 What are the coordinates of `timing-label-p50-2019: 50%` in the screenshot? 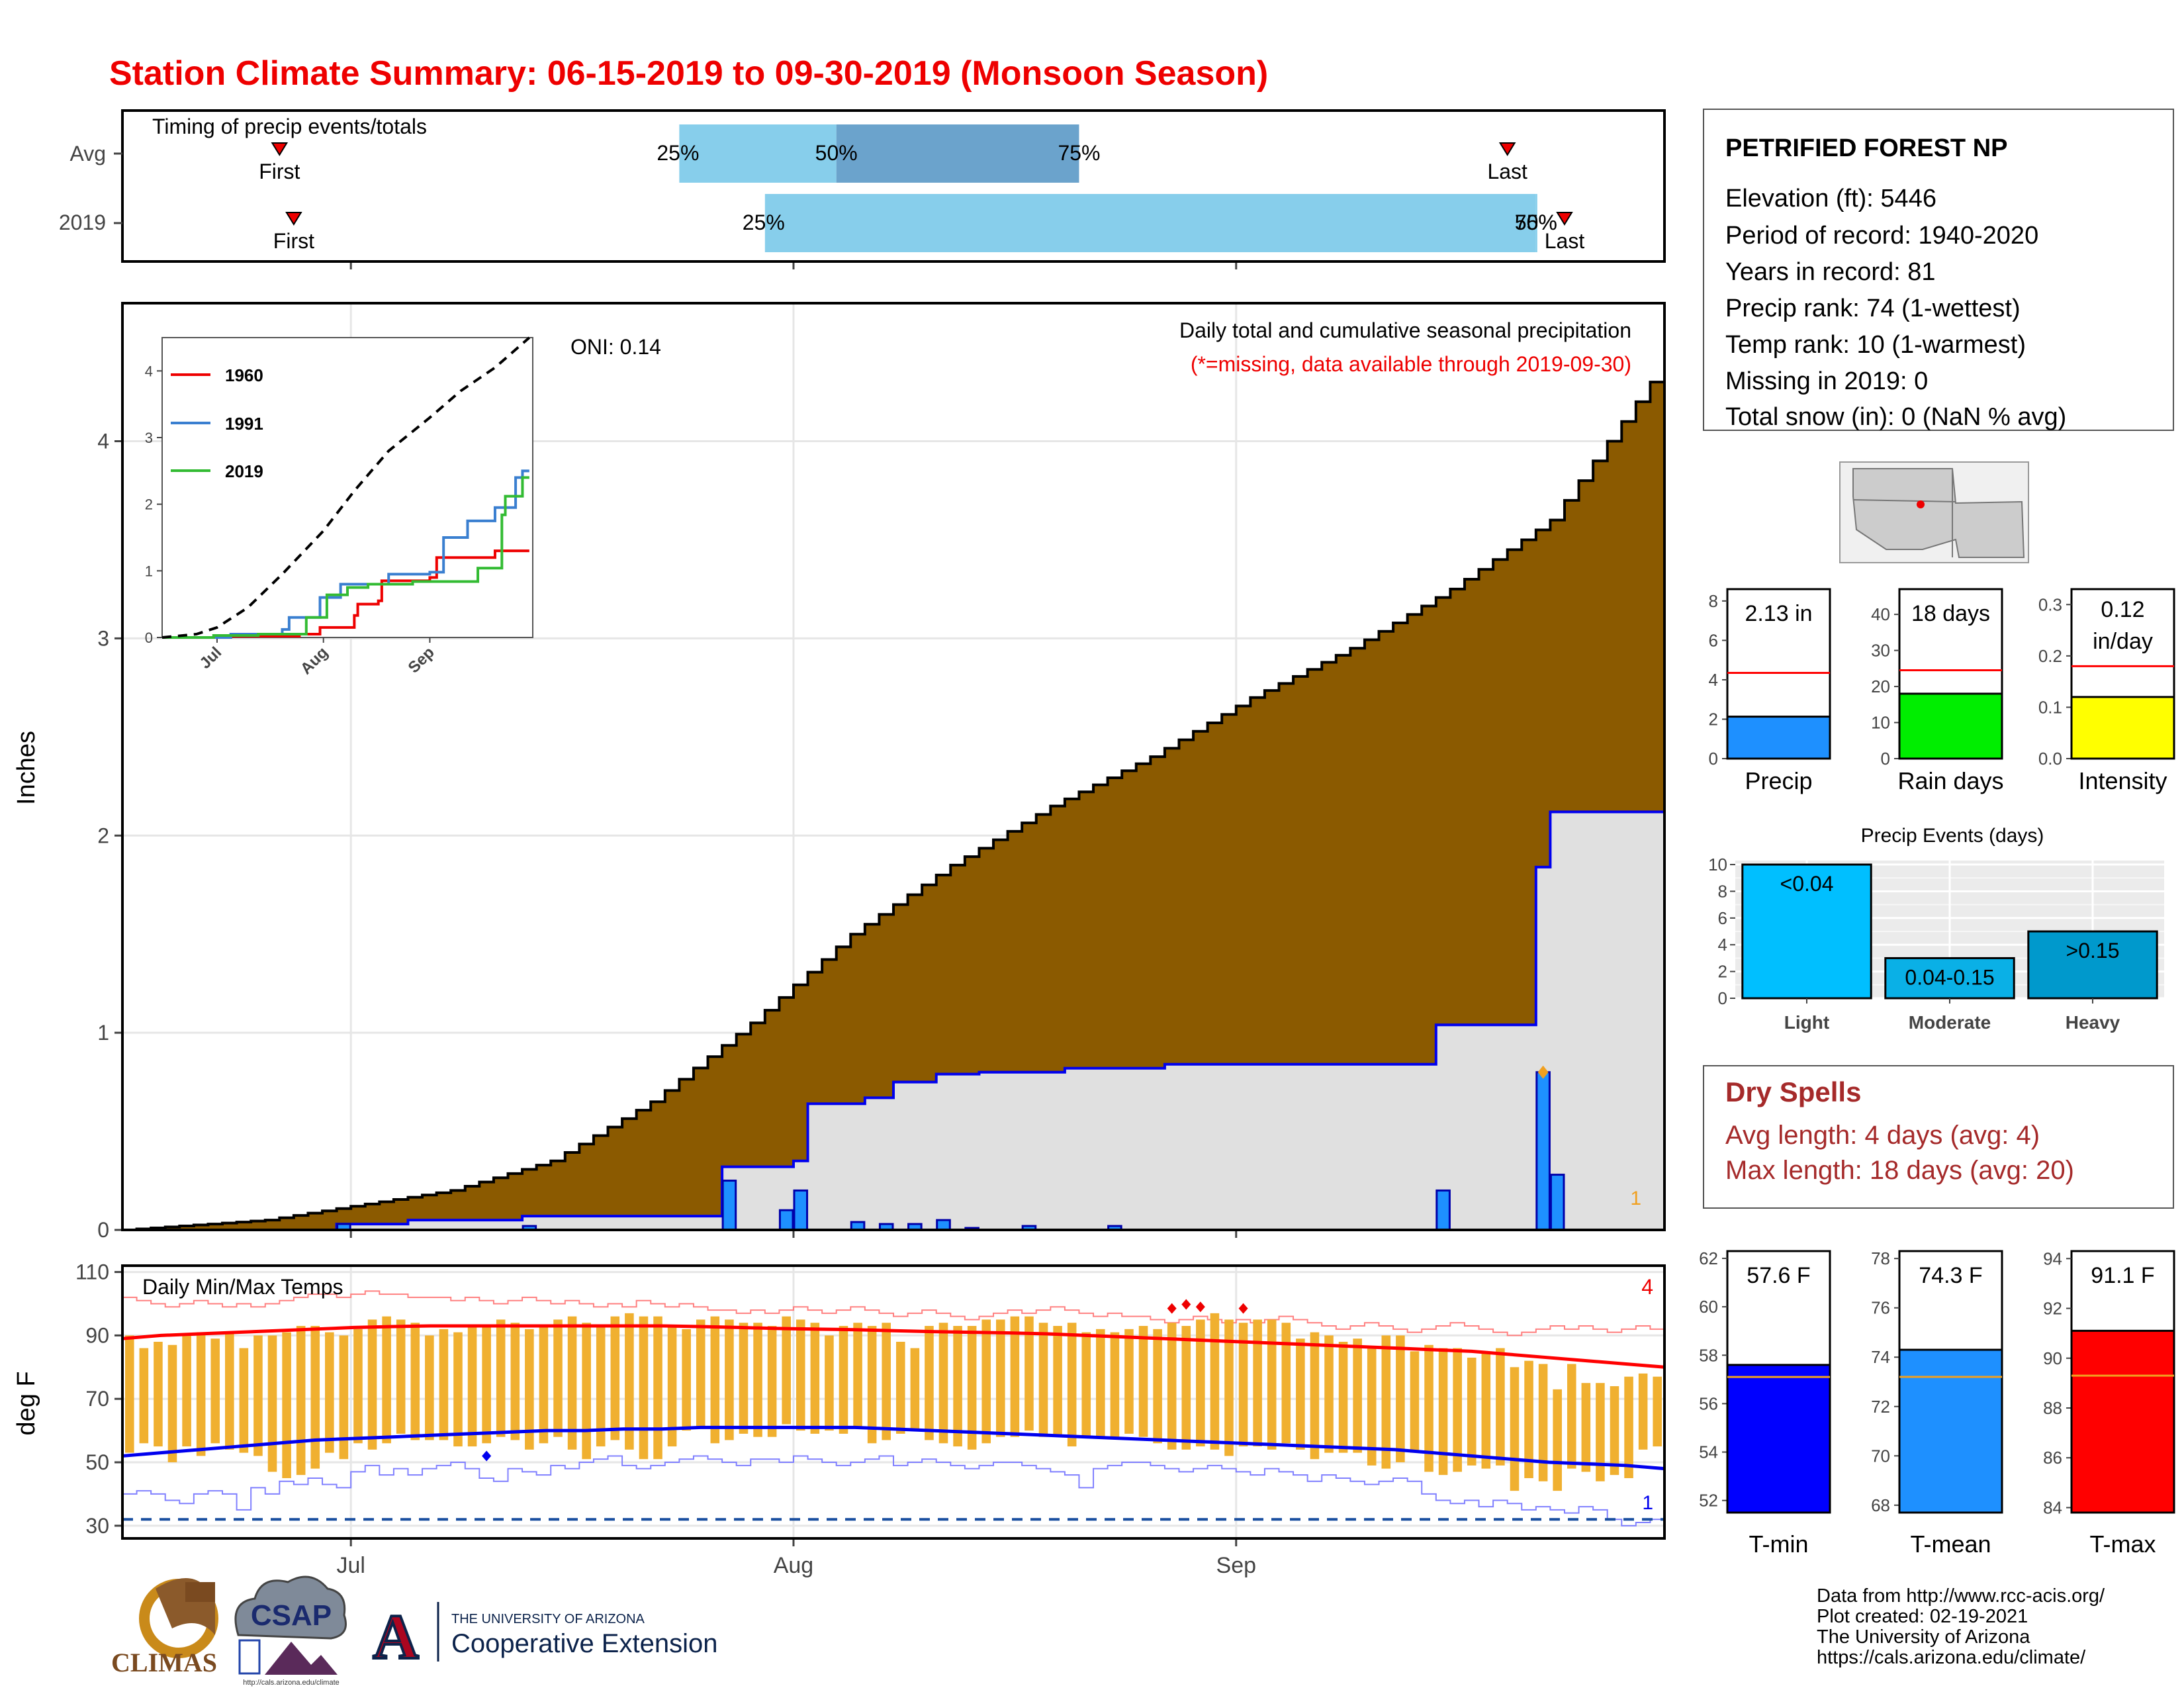 It's located at (1536, 222).